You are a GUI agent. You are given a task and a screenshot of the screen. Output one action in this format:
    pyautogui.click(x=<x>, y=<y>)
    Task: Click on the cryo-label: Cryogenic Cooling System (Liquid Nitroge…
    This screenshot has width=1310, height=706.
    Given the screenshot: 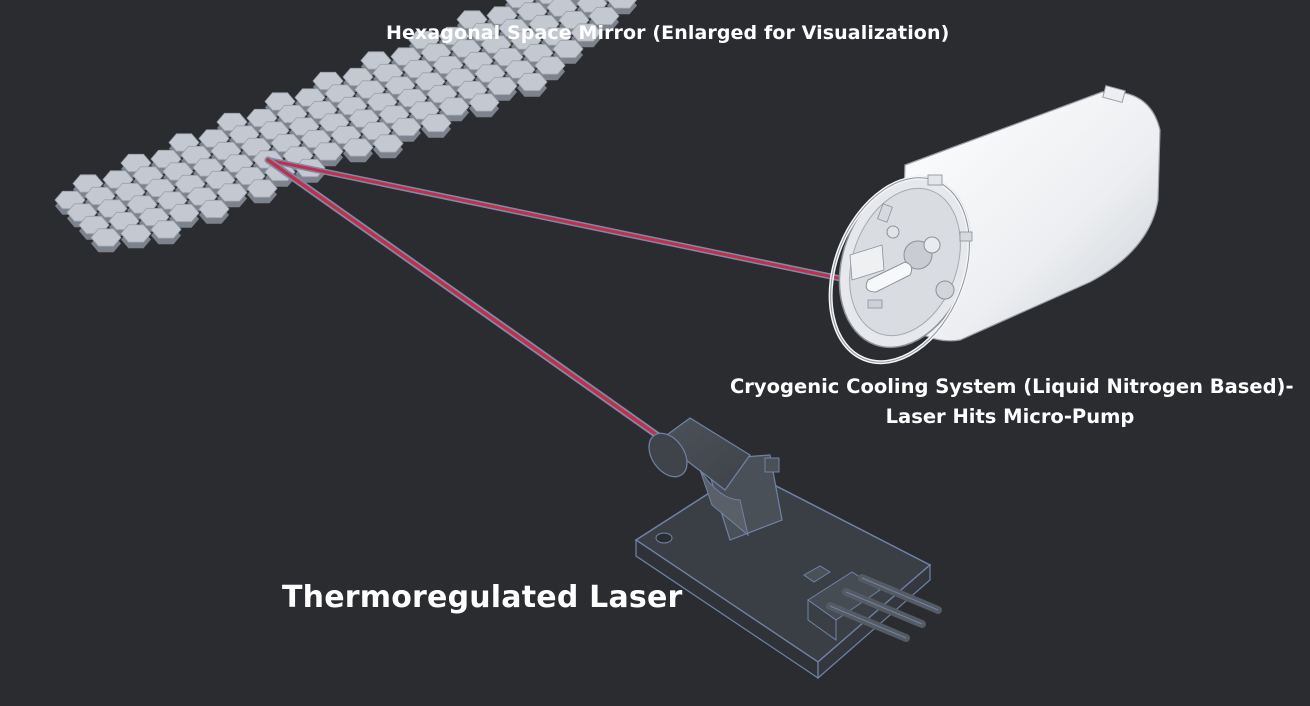 What is the action you would take?
    pyautogui.click(x=1012, y=402)
    